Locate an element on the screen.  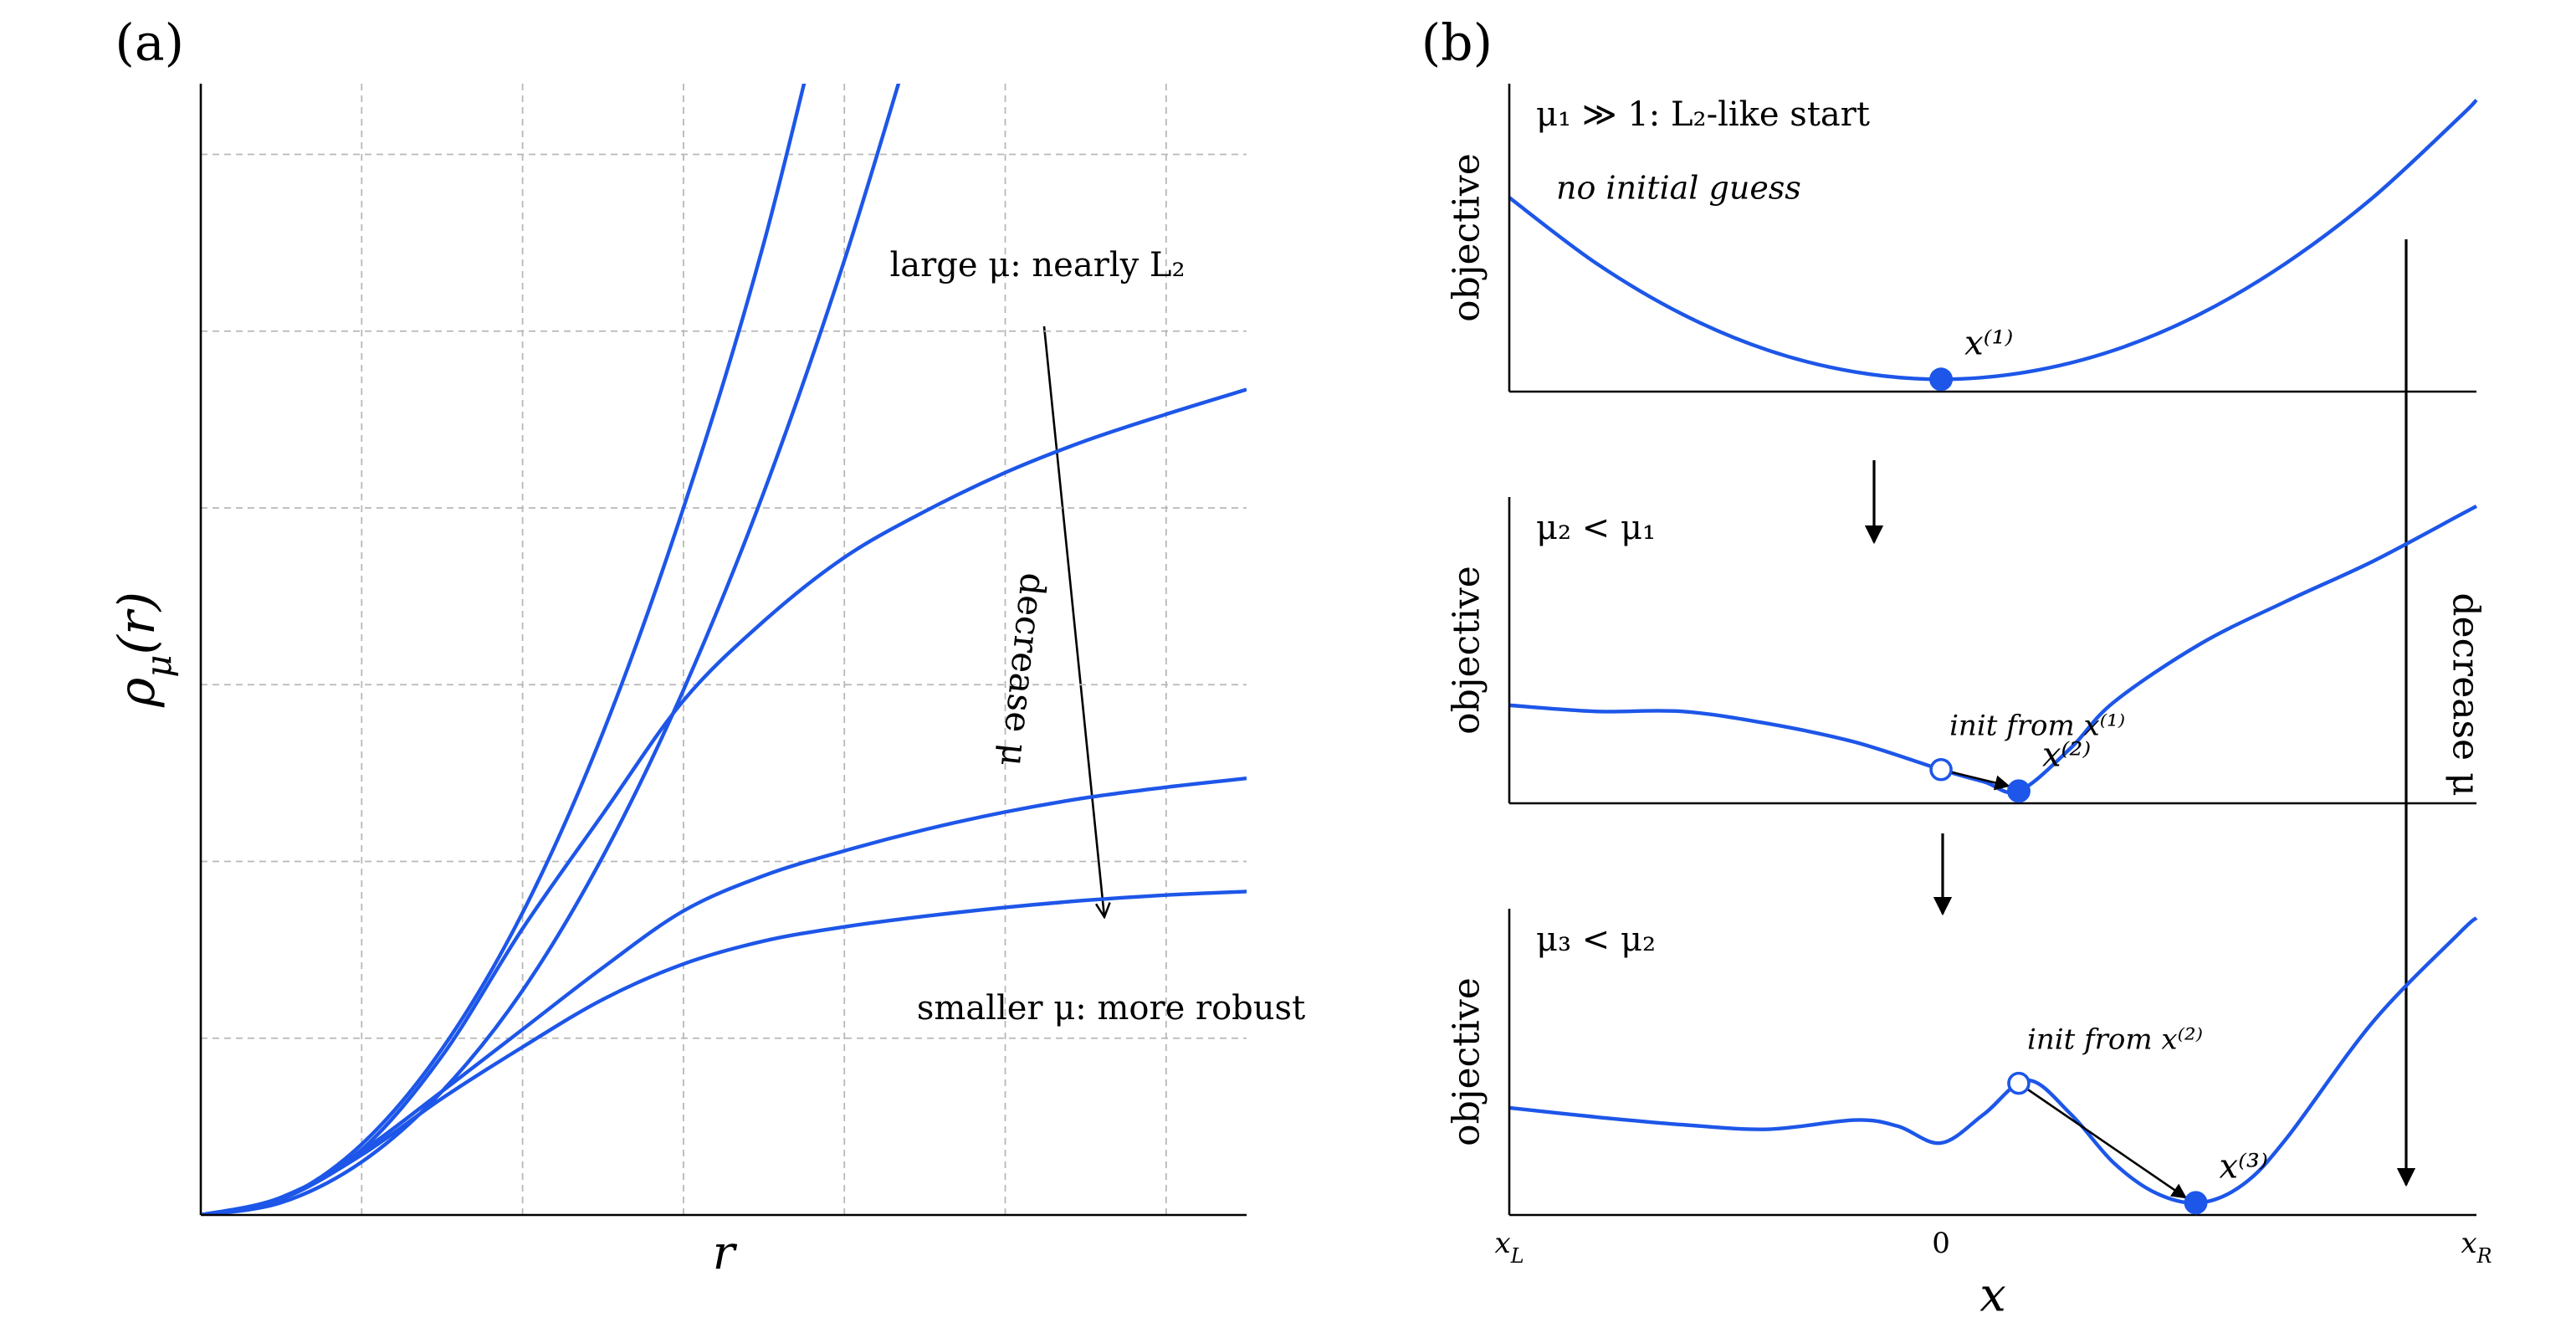
side-label: decrease μ is located at coordinates (2466, 694).